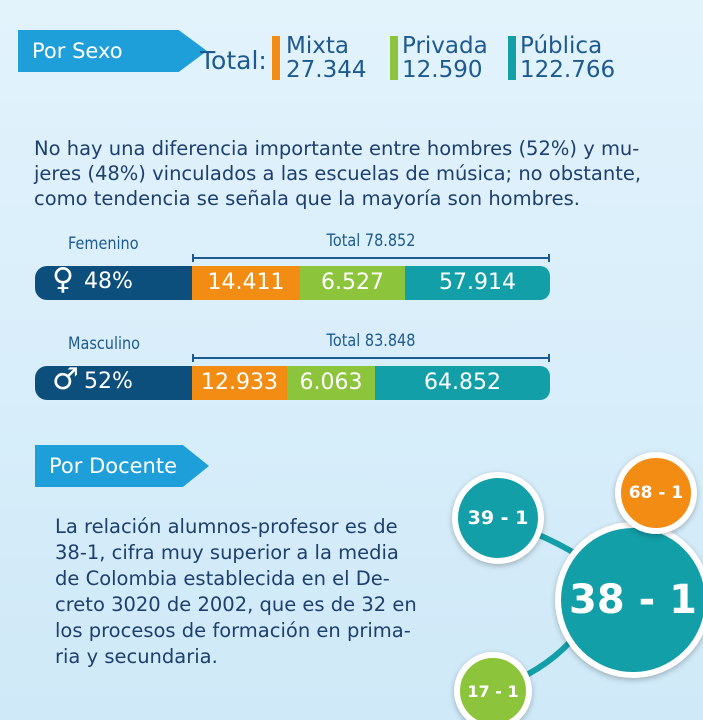  Describe the element at coordinates (317, 46) in the screenshot. I see `legend-name: Mixta` at that location.